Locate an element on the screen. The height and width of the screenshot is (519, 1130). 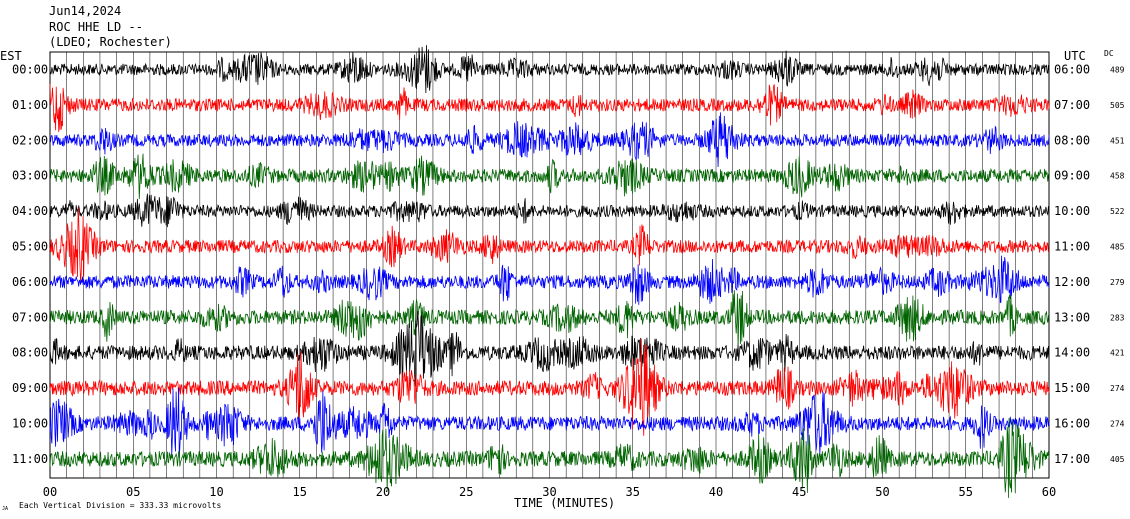
dc-offset-value: 279 is located at coordinates (1117, 282).